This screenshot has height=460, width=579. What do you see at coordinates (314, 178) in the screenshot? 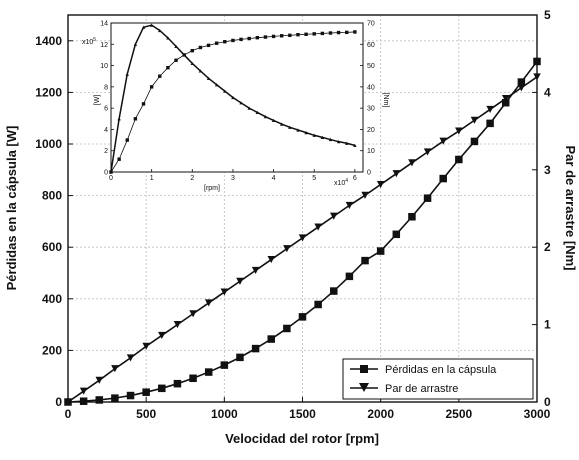
I see `inset-x-tick-label: 5` at bounding box center [314, 178].